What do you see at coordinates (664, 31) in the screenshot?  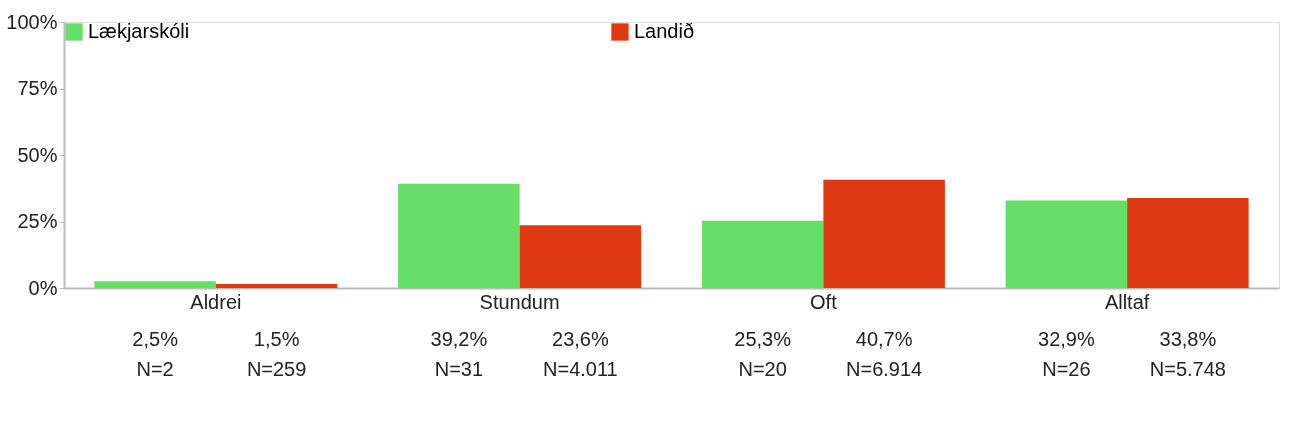 I see `legend-label: Landið` at bounding box center [664, 31].